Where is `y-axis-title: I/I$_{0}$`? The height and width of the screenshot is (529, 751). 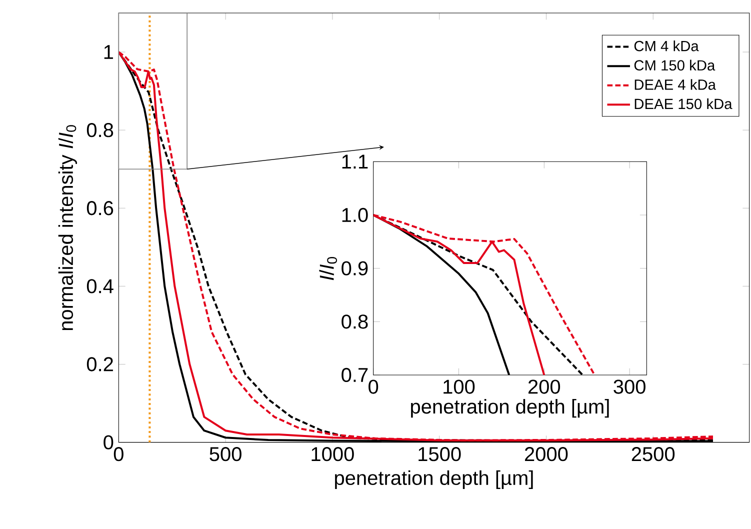 y-axis-title: I/I$_{0}$ is located at coordinates (328, 268).